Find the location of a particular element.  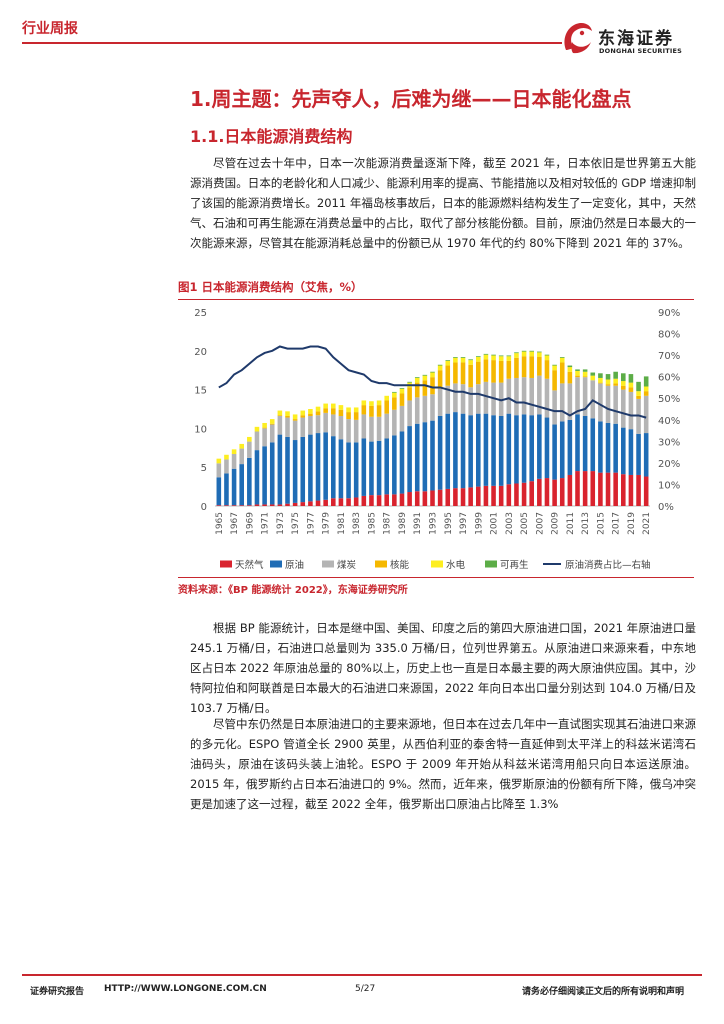

bar-gas-2000 is located at coordinates (486, 495).